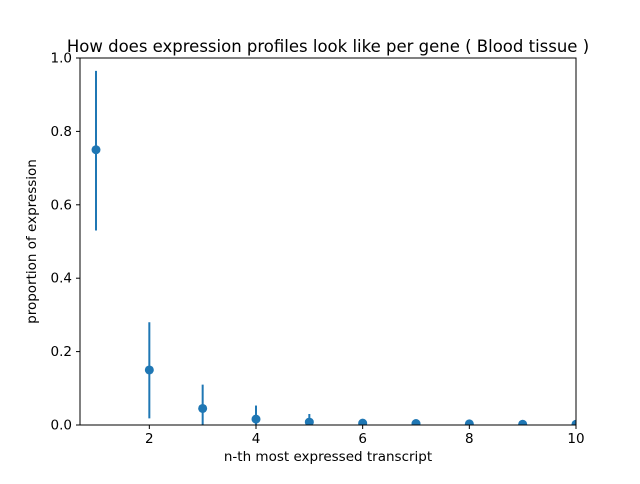 Image resolution: width=640 pixels, height=484 pixels. I want to click on x-axis: 2 4 6 8 10, so click(365, 436).